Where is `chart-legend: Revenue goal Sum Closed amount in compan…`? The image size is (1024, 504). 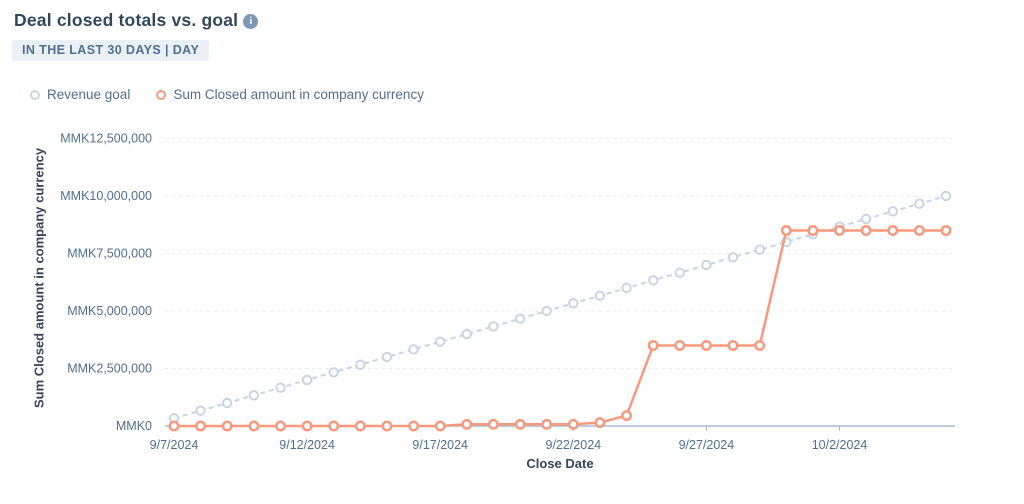 chart-legend: Revenue goal Sum Closed amount in compan… is located at coordinates (227, 94).